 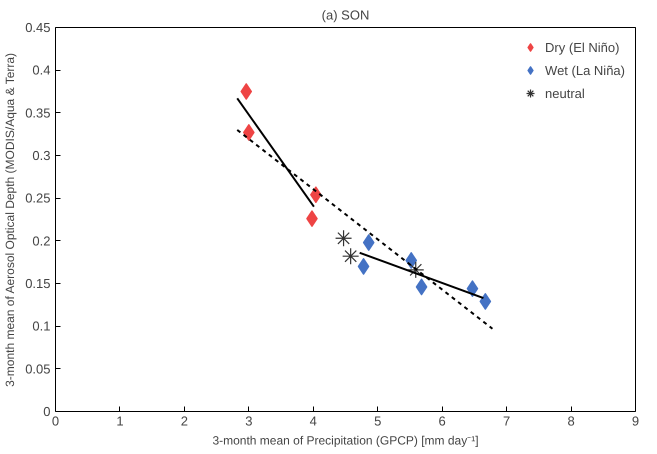 What do you see at coordinates (38, 368) in the screenshot?
I see `y-tick-label: 0.05` at bounding box center [38, 368].